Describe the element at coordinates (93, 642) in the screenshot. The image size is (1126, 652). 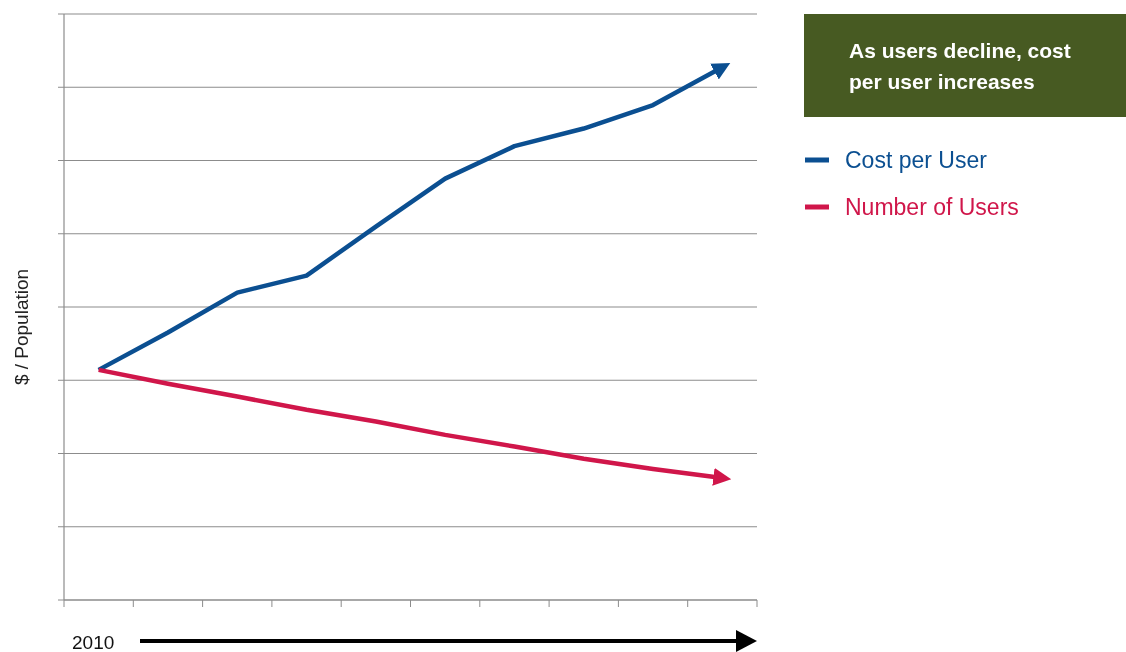
I see `x-axis-title: 2010` at that location.